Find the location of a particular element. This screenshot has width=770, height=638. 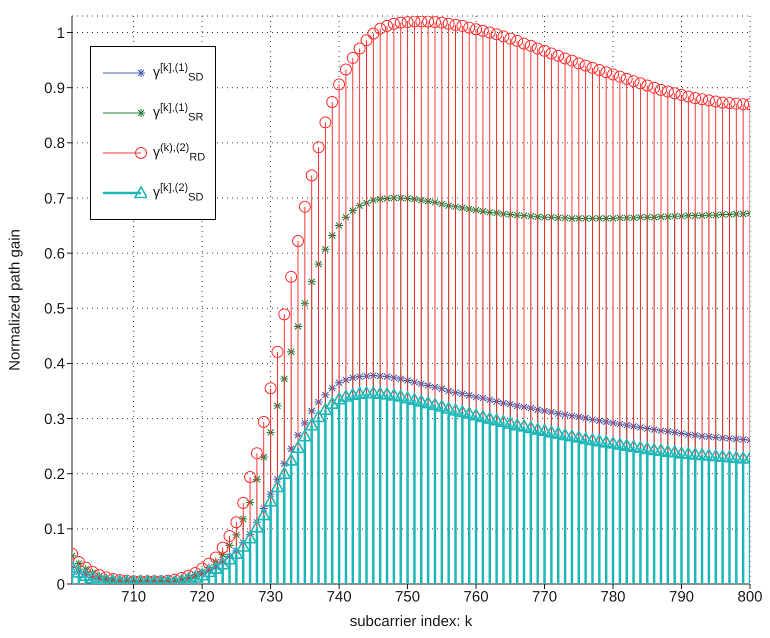

x-tick-label: 790 is located at coordinates (681, 597).